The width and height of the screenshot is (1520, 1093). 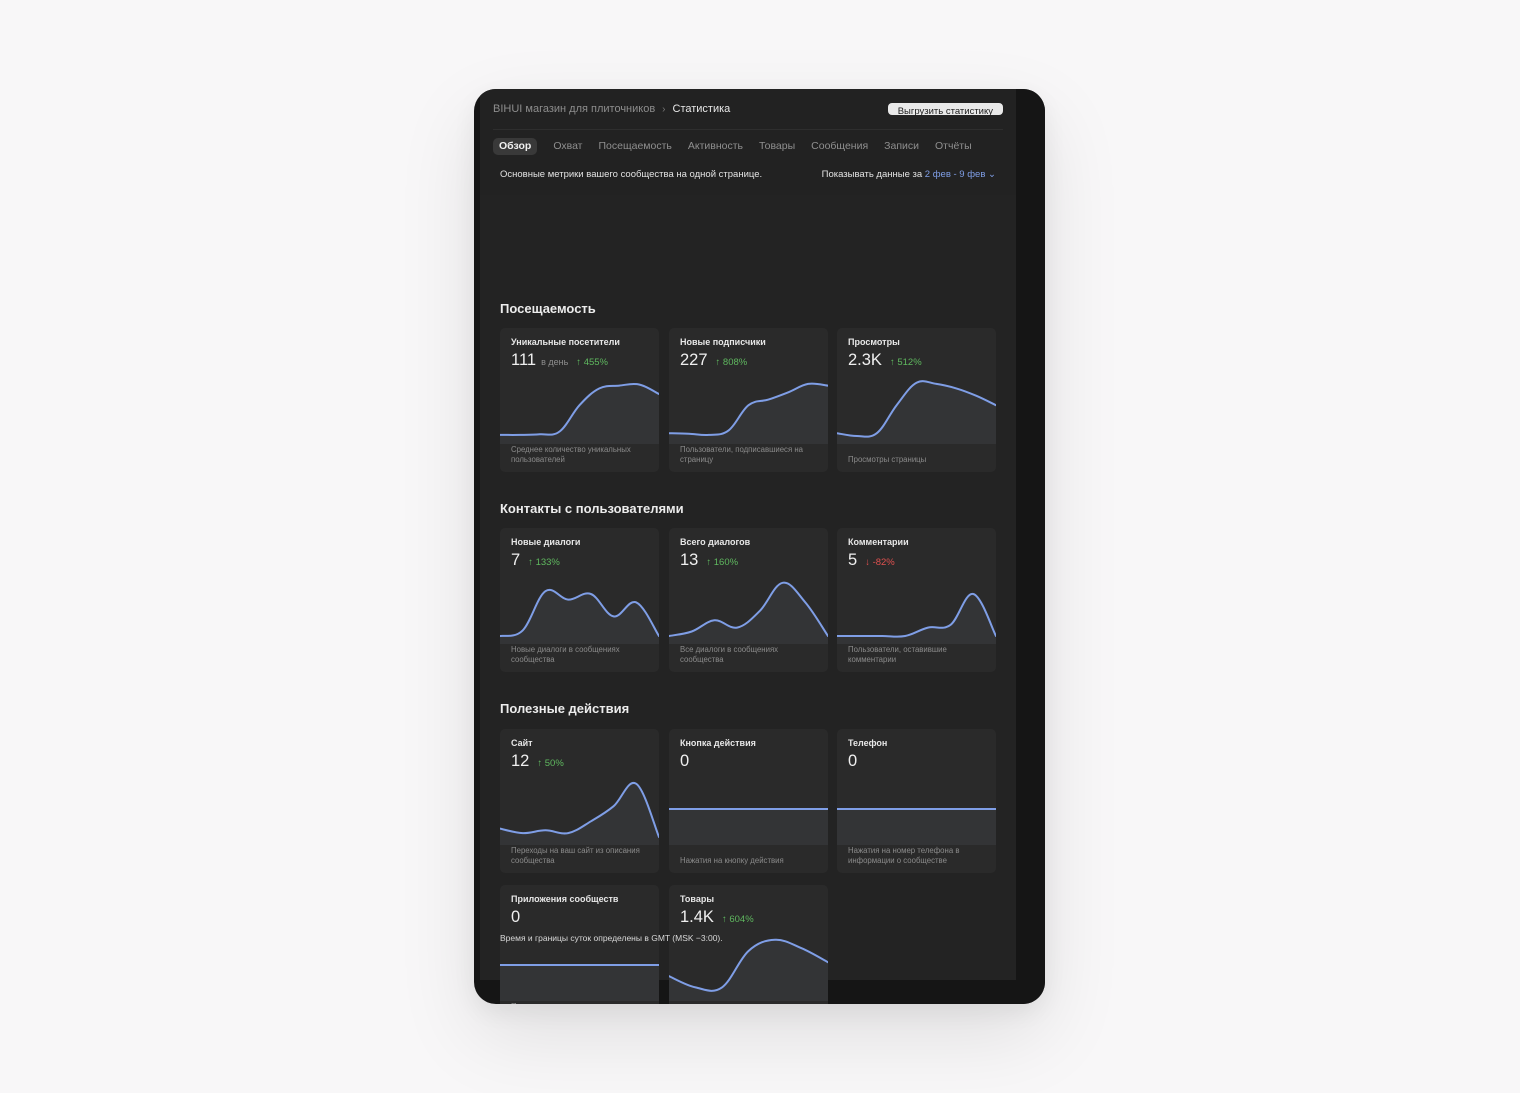 What do you see at coordinates (715, 542) in the screenshot?
I see `metric-title: Всего диалогов` at bounding box center [715, 542].